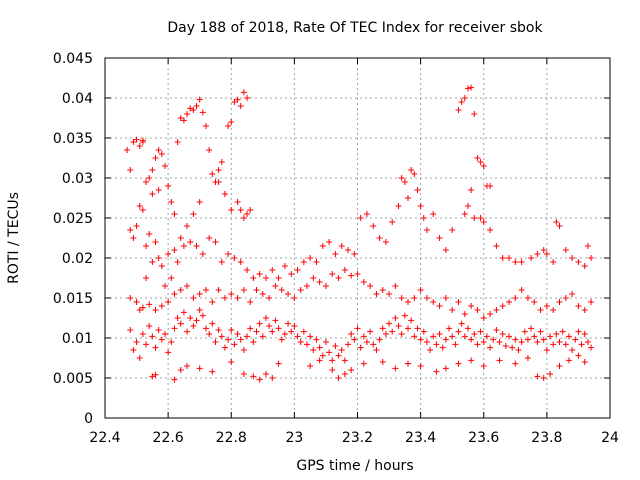 The image size is (640, 480). I want to click on y-tick-label: 0.015, so click(73, 299).